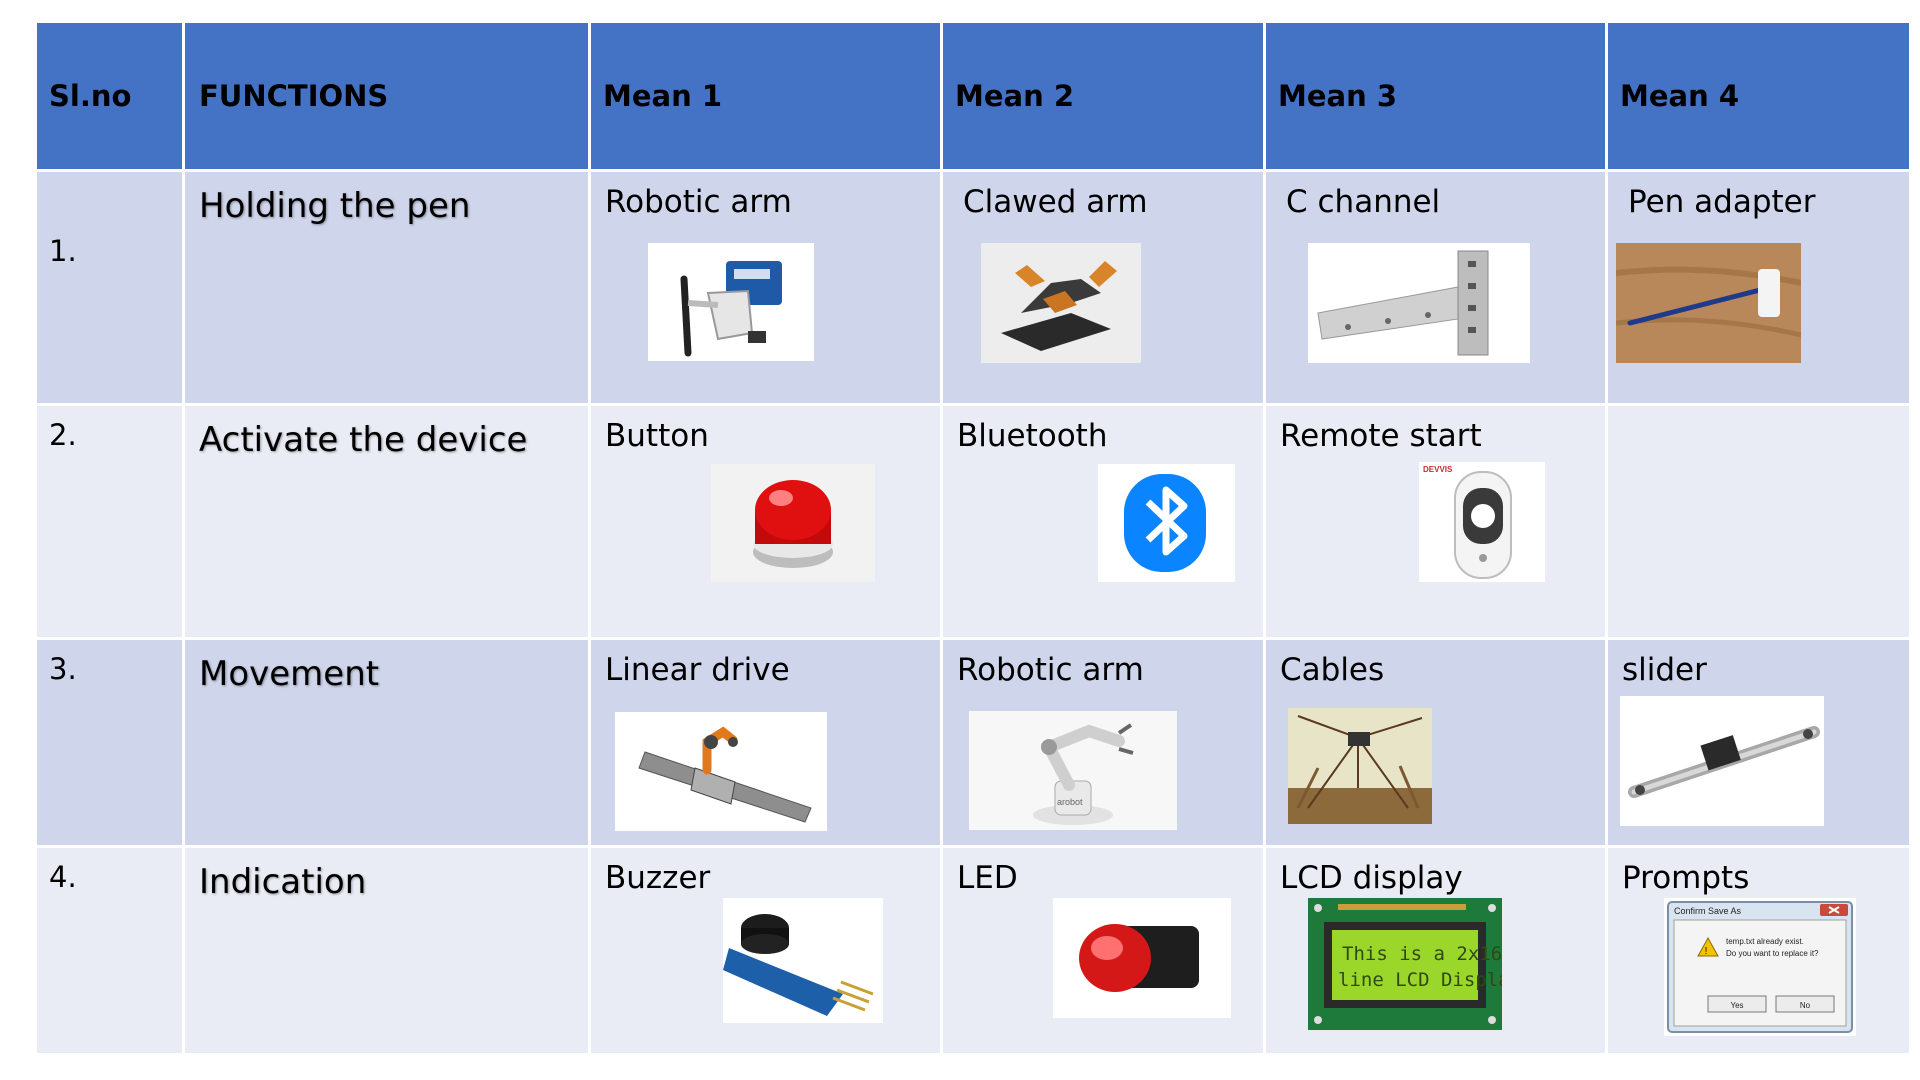 The image size is (1920, 1080). What do you see at coordinates (1032, 436) in the screenshot?
I see `mean-label: Bluetooth` at bounding box center [1032, 436].